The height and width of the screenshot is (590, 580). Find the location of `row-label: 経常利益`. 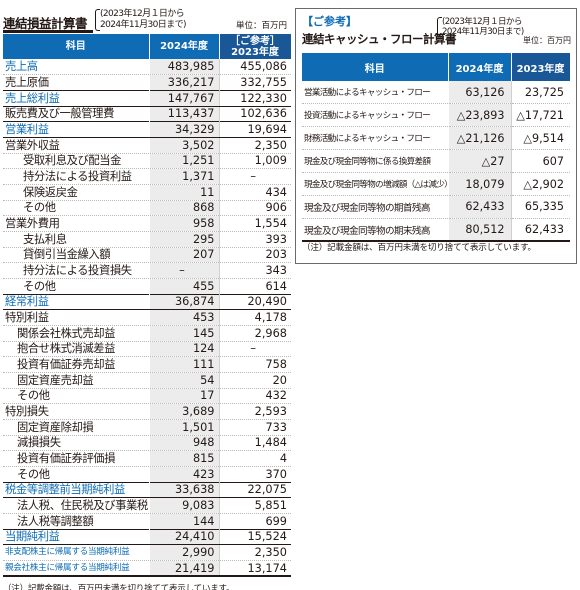

row-label: 経常利益 is located at coordinates (76, 302).